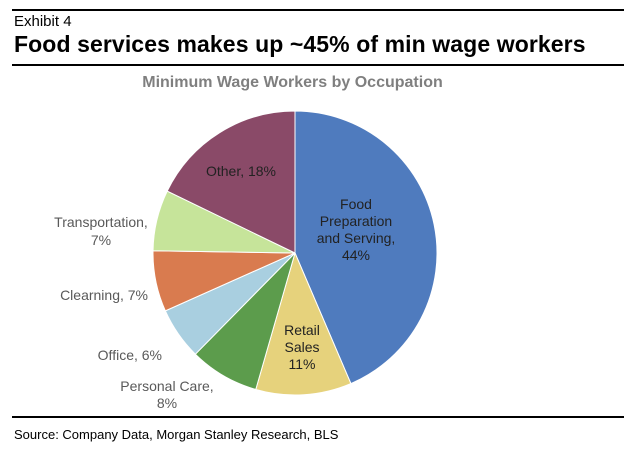  I want to click on pie-slice-food-preparation-and-serving, so click(366, 247).